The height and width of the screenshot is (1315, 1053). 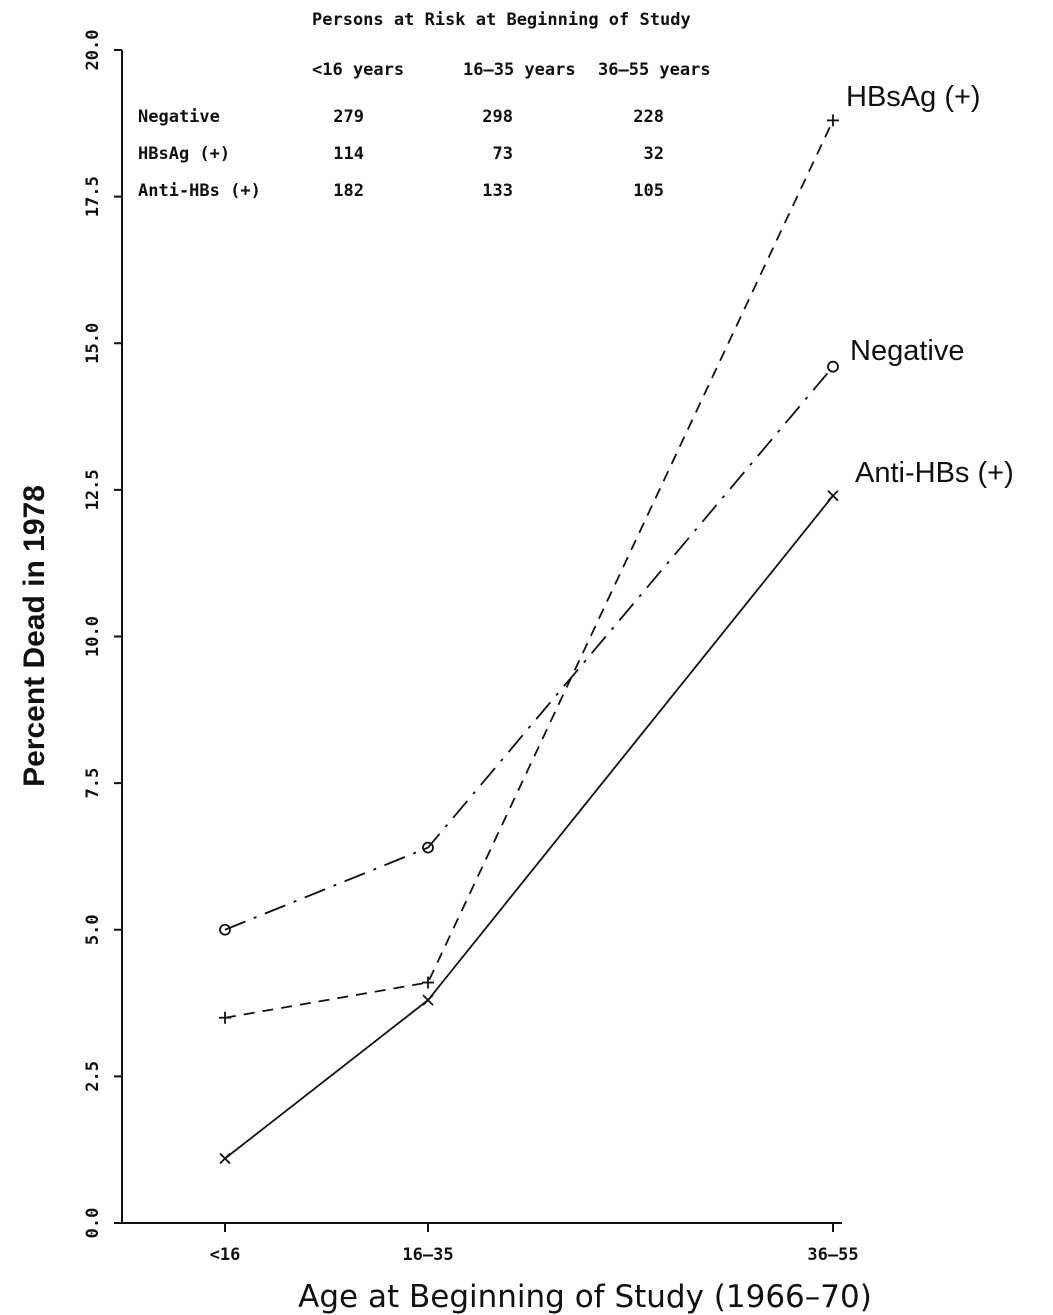 What do you see at coordinates (93, 929) in the screenshot?
I see `y-tick-label: 5.0` at bounding box center [93, 929].